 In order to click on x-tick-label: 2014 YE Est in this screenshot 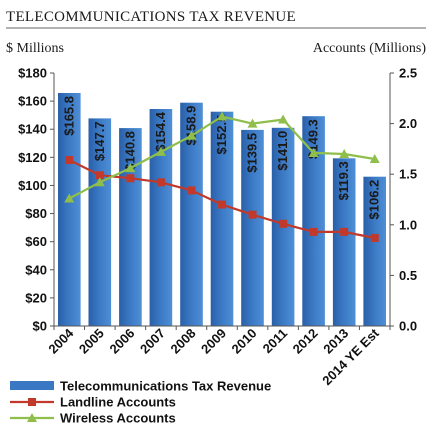, I will do `click(350, 356)`.